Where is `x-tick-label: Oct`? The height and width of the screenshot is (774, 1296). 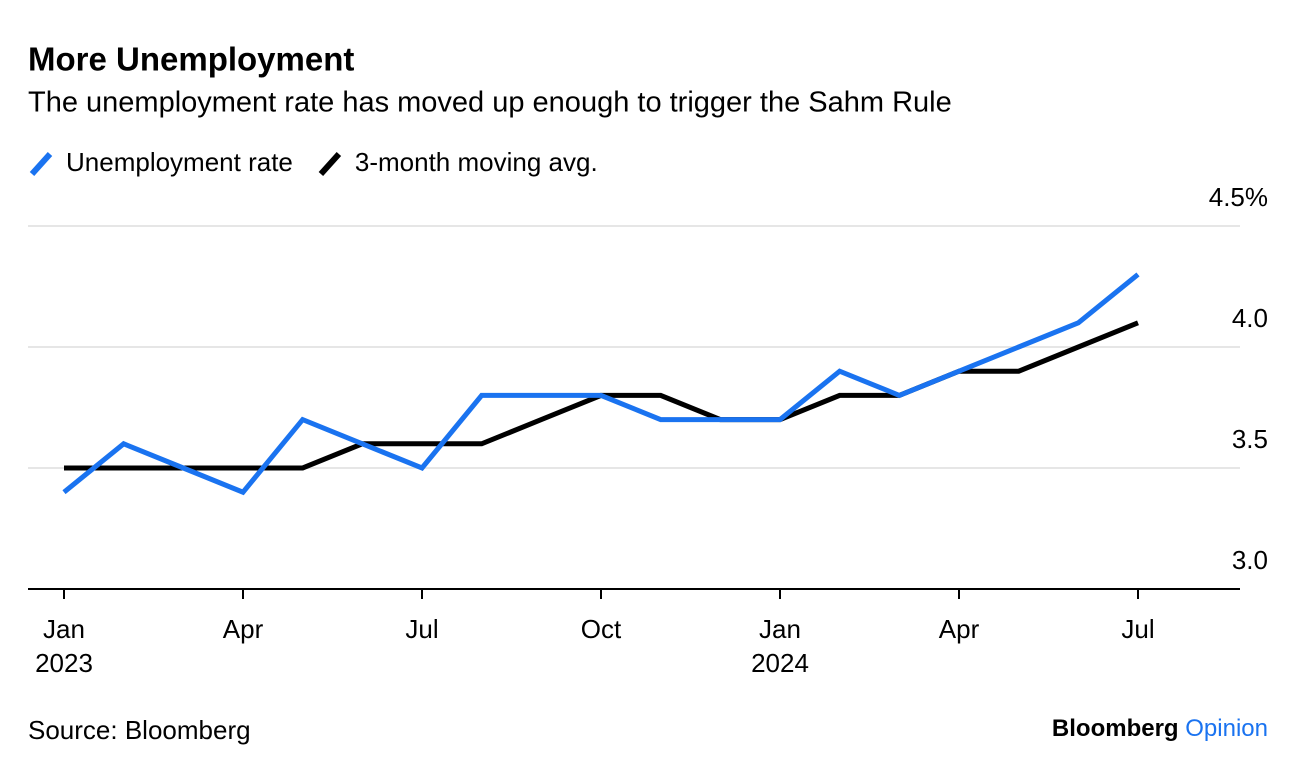 x-tick-label: Oct is located at coordinates (601, 629).